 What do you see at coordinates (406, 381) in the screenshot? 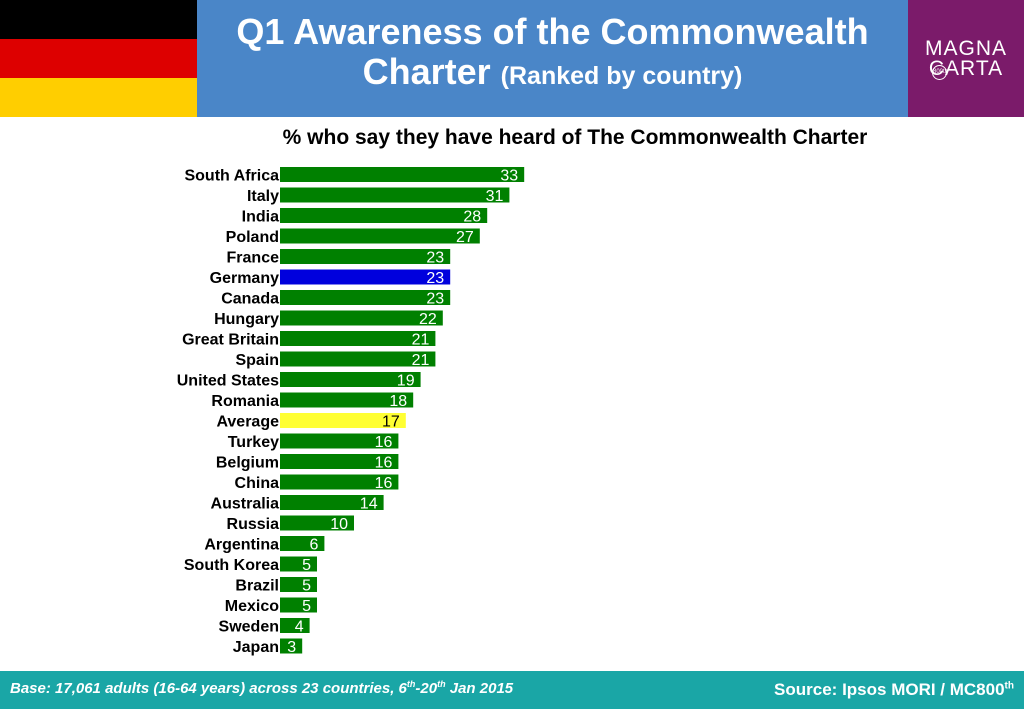
I see `data-label-united-states: 19` at bounding box center [406, 381].